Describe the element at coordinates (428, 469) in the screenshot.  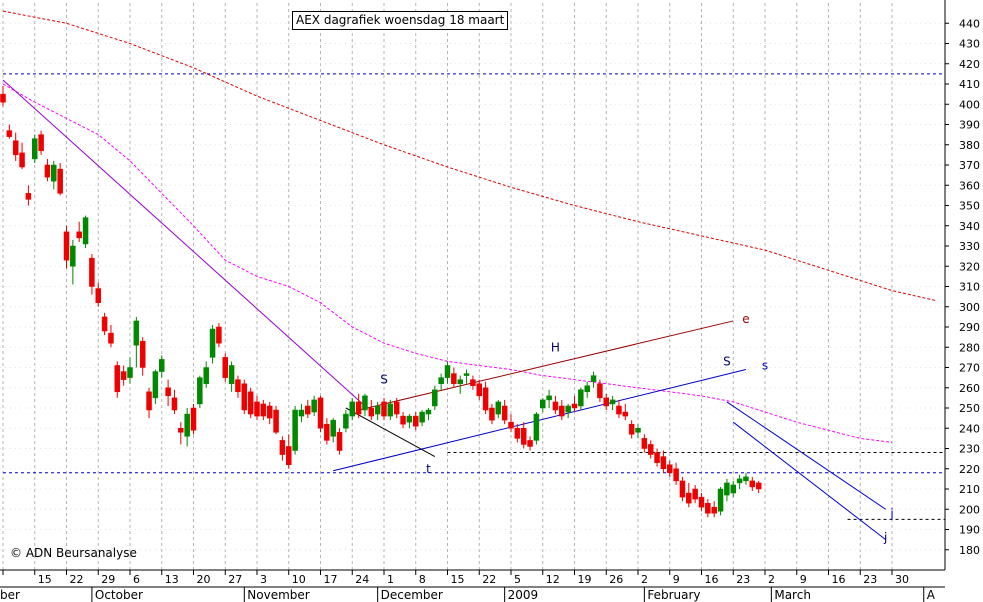
I see `chart-annotation: t` at that location.